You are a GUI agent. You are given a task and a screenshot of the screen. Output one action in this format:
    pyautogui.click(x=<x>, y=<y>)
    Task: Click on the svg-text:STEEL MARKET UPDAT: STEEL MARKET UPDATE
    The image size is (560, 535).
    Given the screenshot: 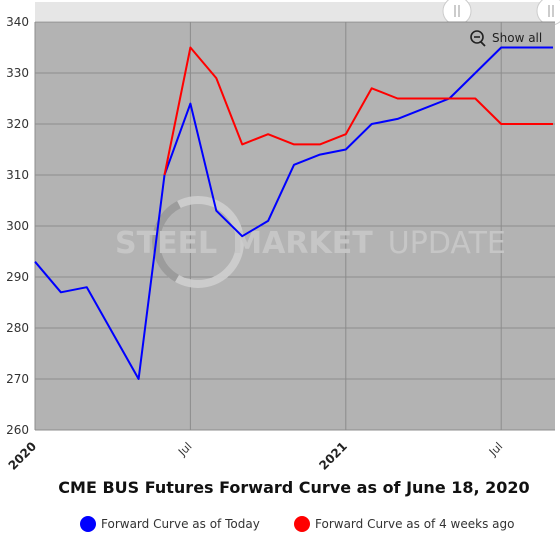 What is the action you would take?
    pyautogui.click(x=310, y=243)
    